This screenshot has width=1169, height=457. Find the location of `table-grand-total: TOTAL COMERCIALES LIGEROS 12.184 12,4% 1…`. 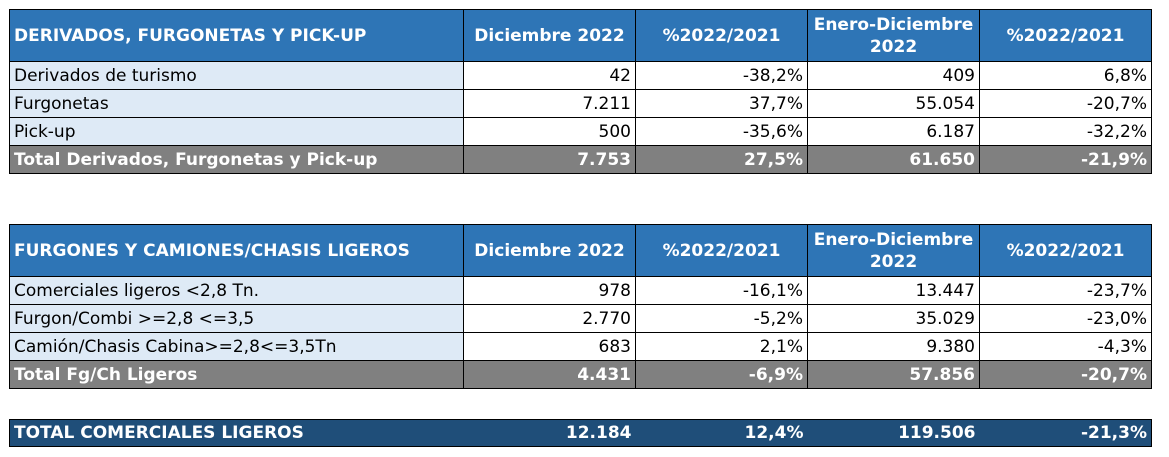

table-grand-total: TOTAL COMERCIALES LIGEROS 12.184 12,4% 1… is located at coordinates (580, 433).